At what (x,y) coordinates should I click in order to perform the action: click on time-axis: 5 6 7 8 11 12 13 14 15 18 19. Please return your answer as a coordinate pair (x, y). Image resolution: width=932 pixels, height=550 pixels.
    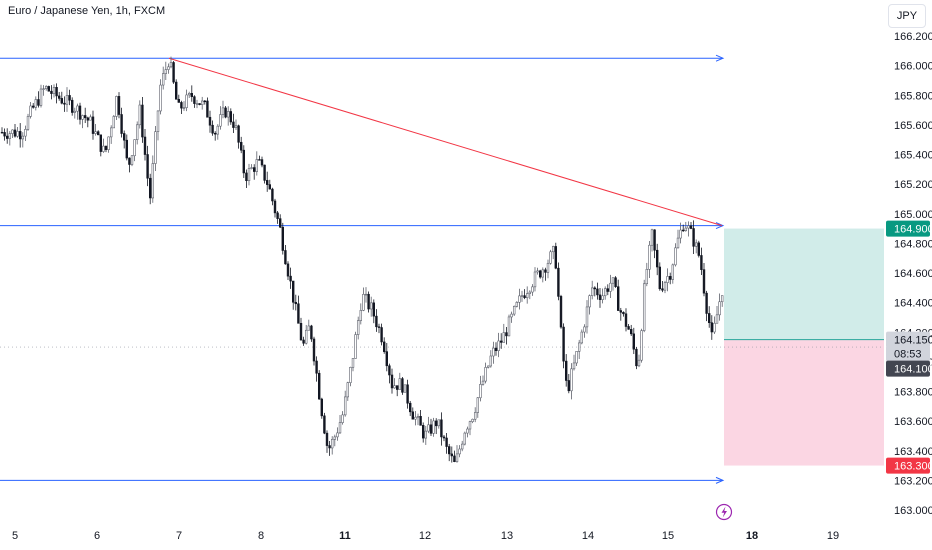
    Looking at the image, I should click on (425, 536).